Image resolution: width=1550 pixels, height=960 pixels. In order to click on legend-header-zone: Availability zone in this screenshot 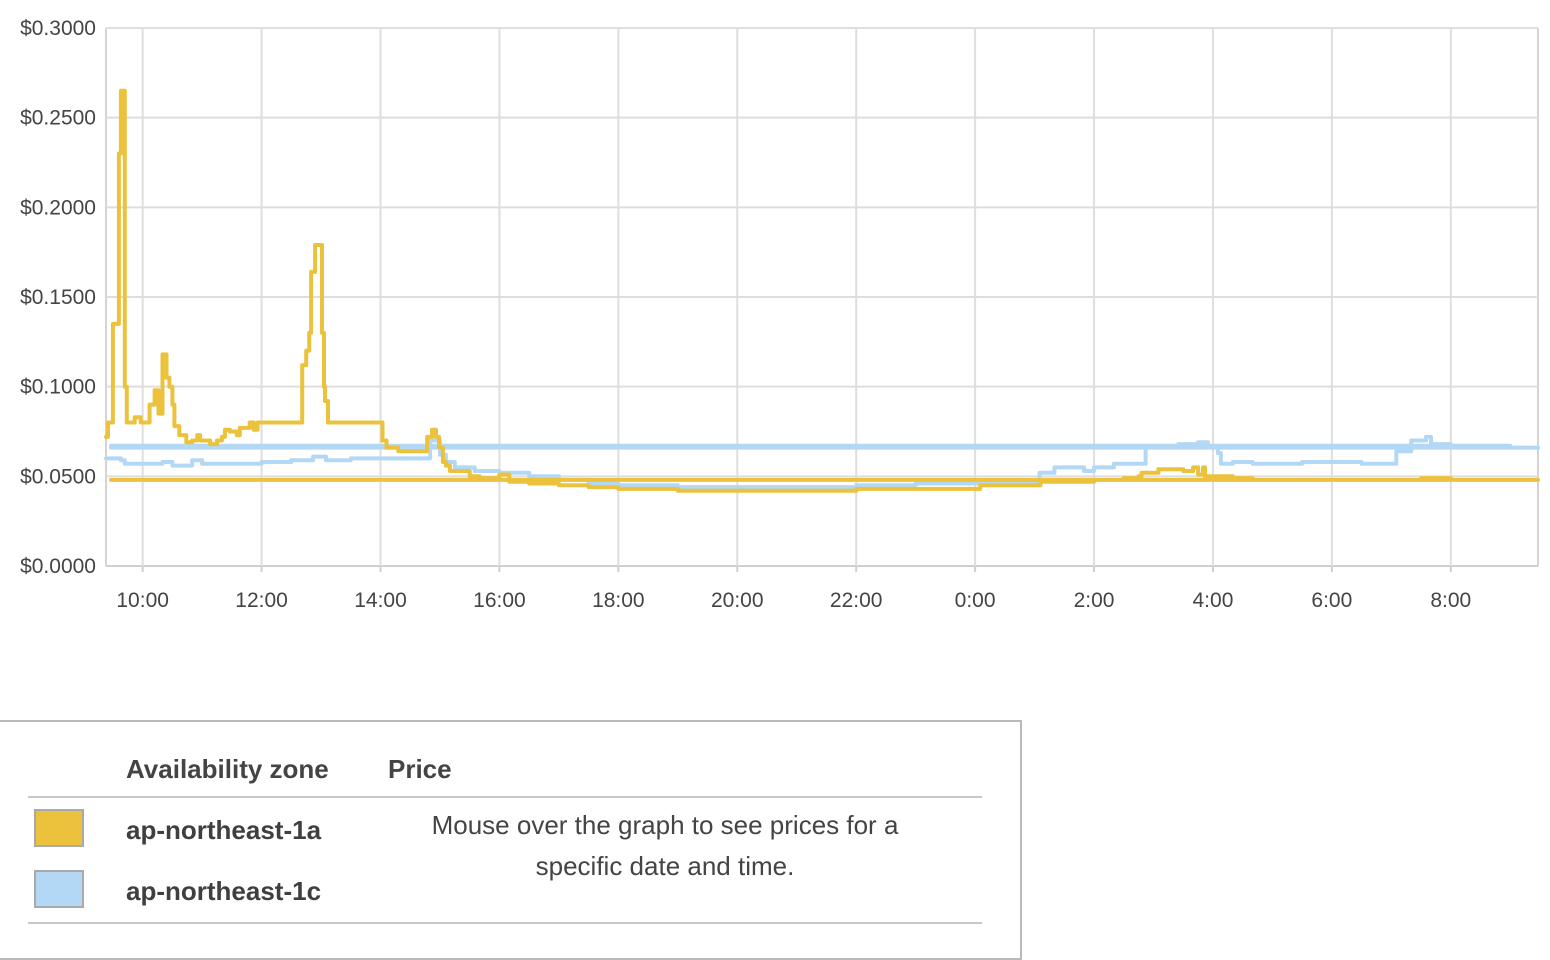, I will do `click(227, 769)`.